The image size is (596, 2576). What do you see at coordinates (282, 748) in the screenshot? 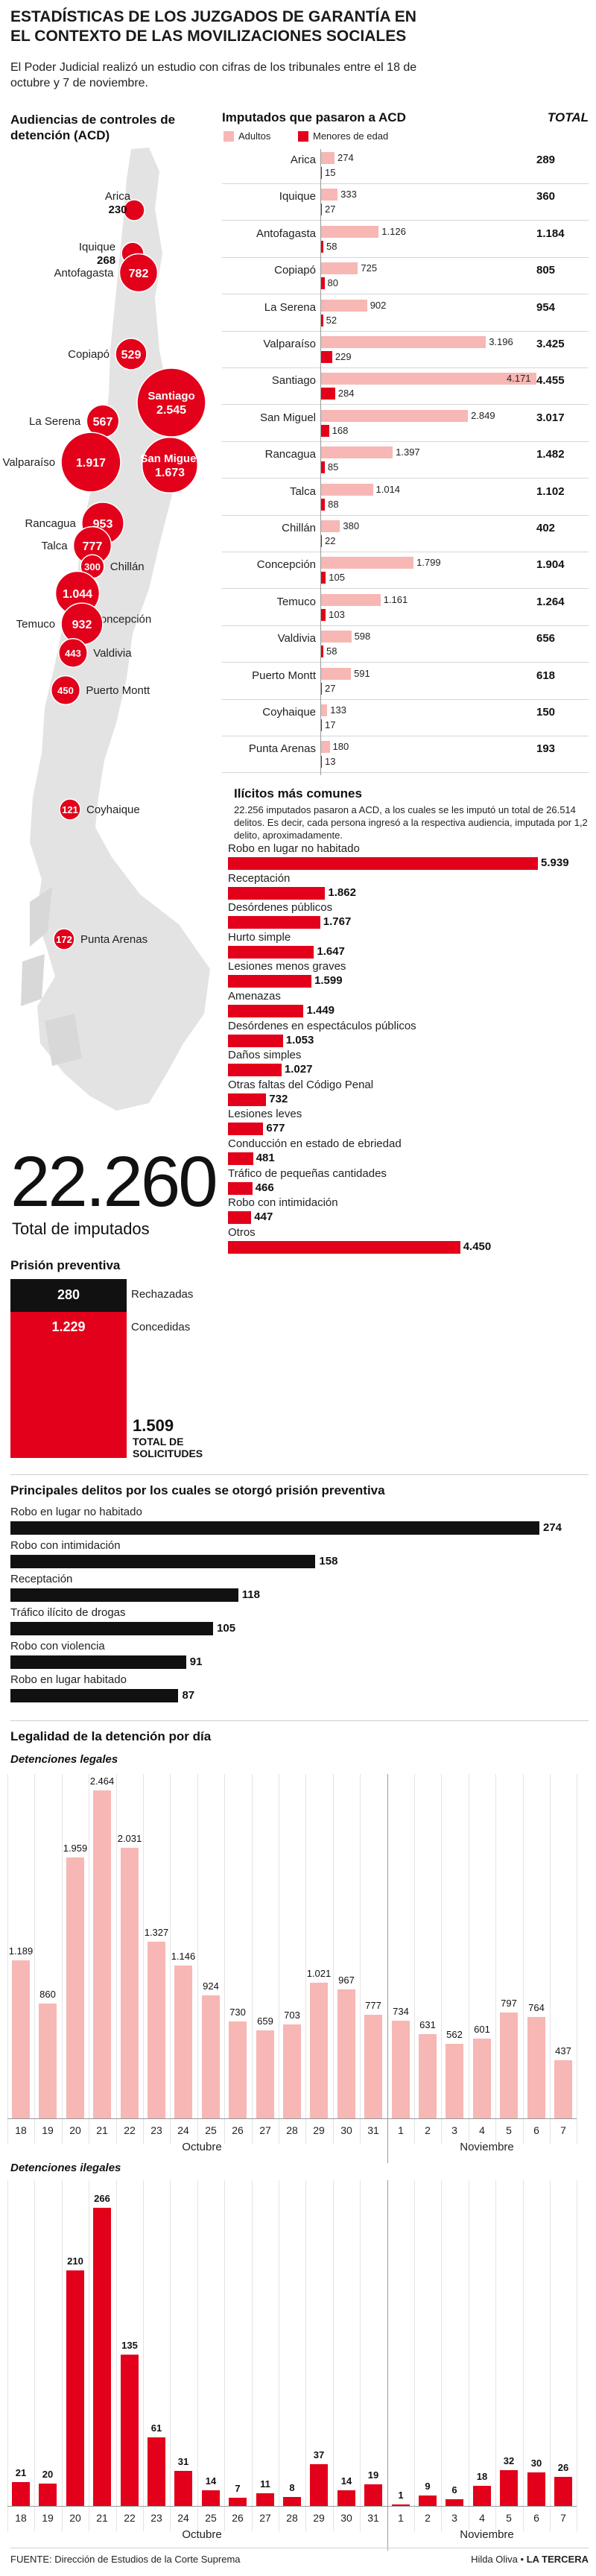
I see `imputados-region-punta-arenas: Punta Arenas` at bounding box center [282, 748].